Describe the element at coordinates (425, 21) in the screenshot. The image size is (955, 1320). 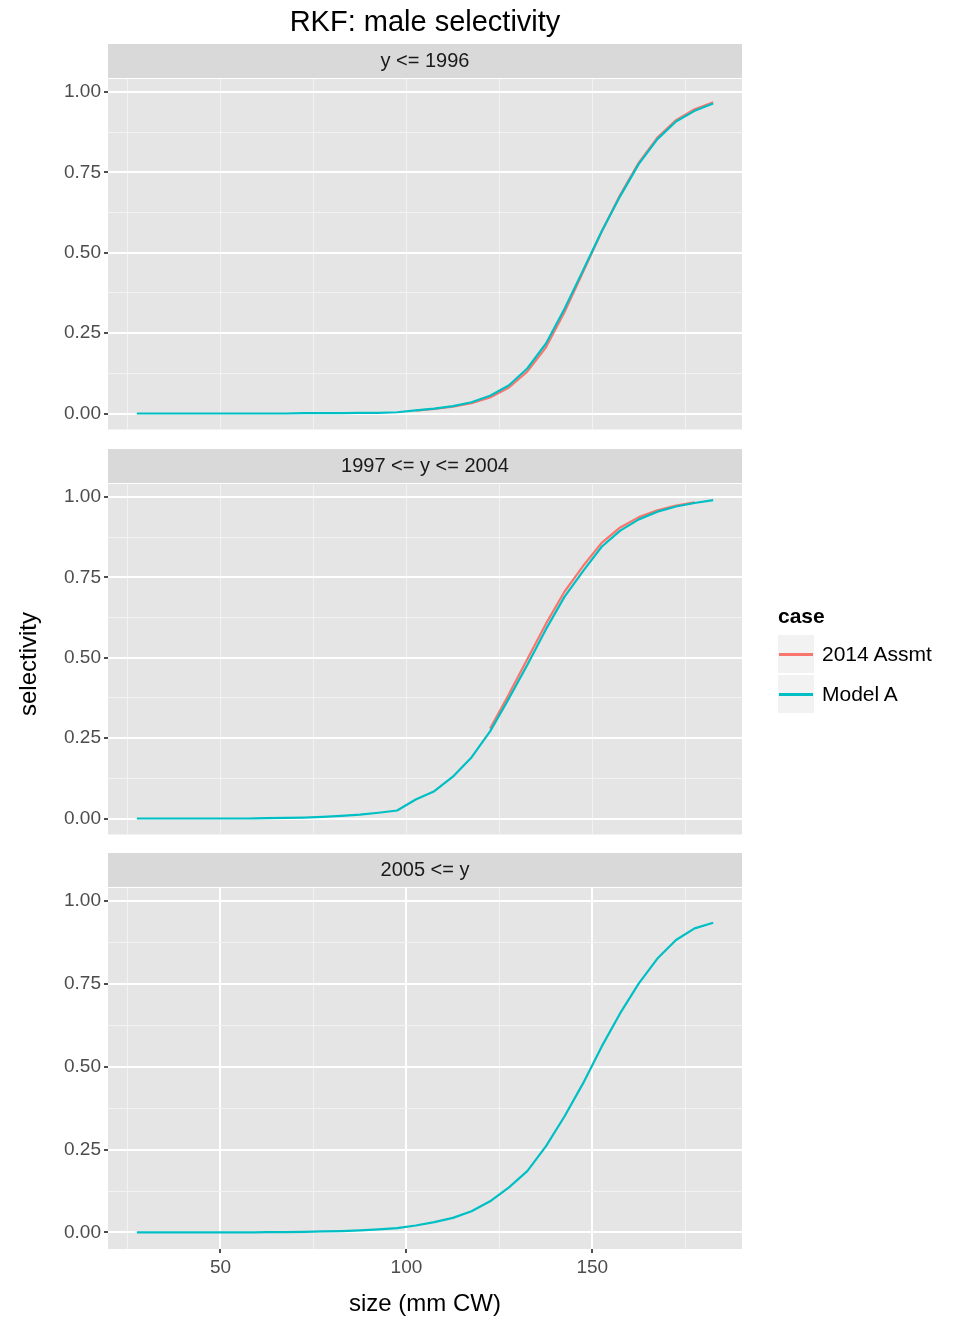
I see `chart-title: RKF: male selectivity` at that location.